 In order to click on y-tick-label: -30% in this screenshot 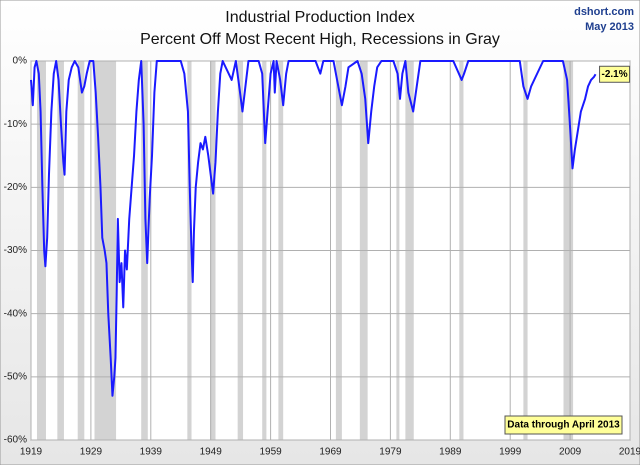, I will do `click(15, 250)`.